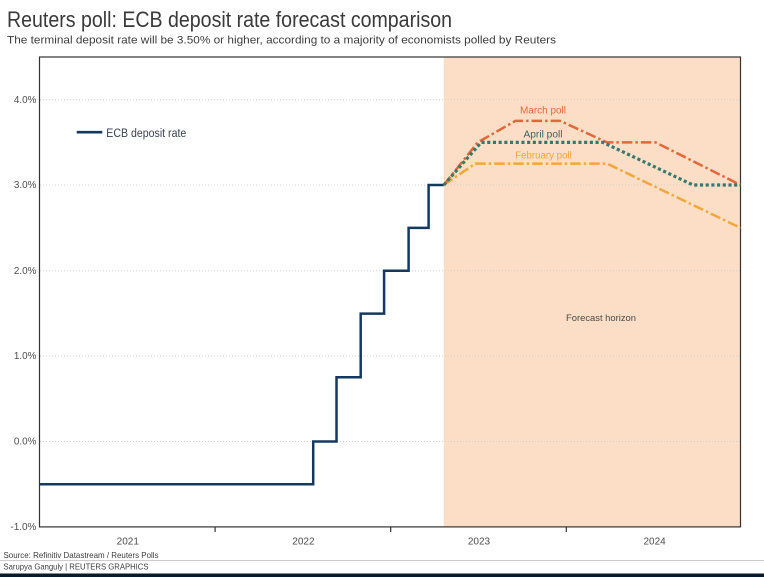 Image resolution: width=764 pixels, height=577 pixels. I want to click on svg-text: 4.0%, so click(25, 100).